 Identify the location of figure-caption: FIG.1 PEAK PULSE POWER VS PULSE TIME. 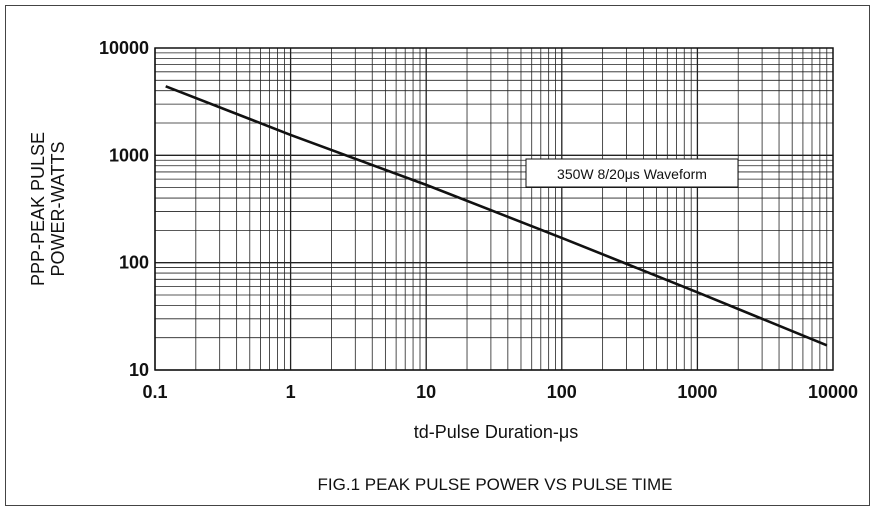
(495, 484).